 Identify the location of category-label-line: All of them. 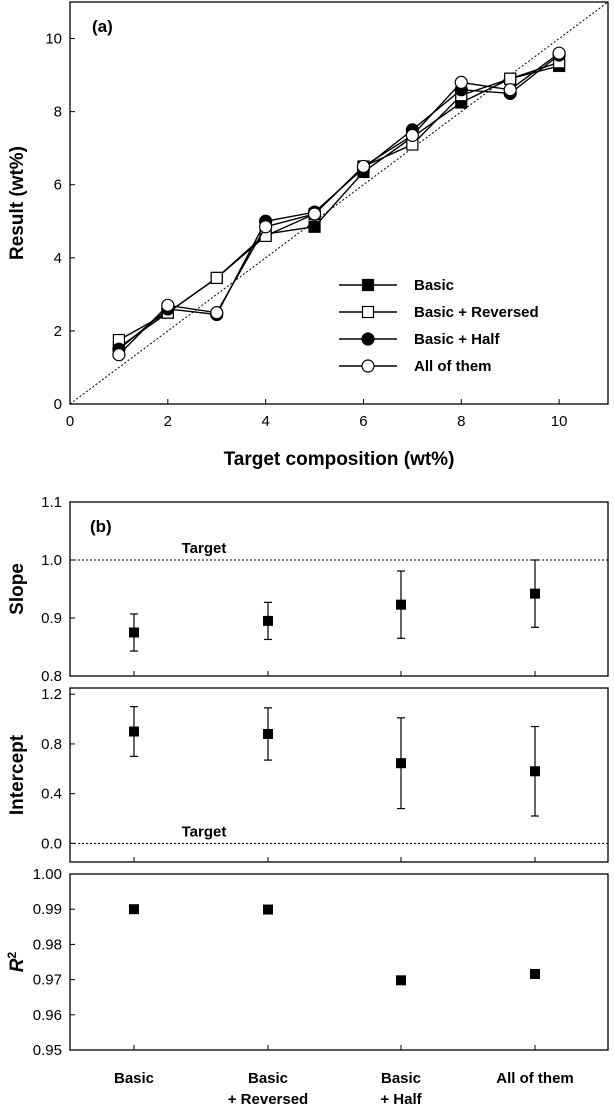
(535, 1078).